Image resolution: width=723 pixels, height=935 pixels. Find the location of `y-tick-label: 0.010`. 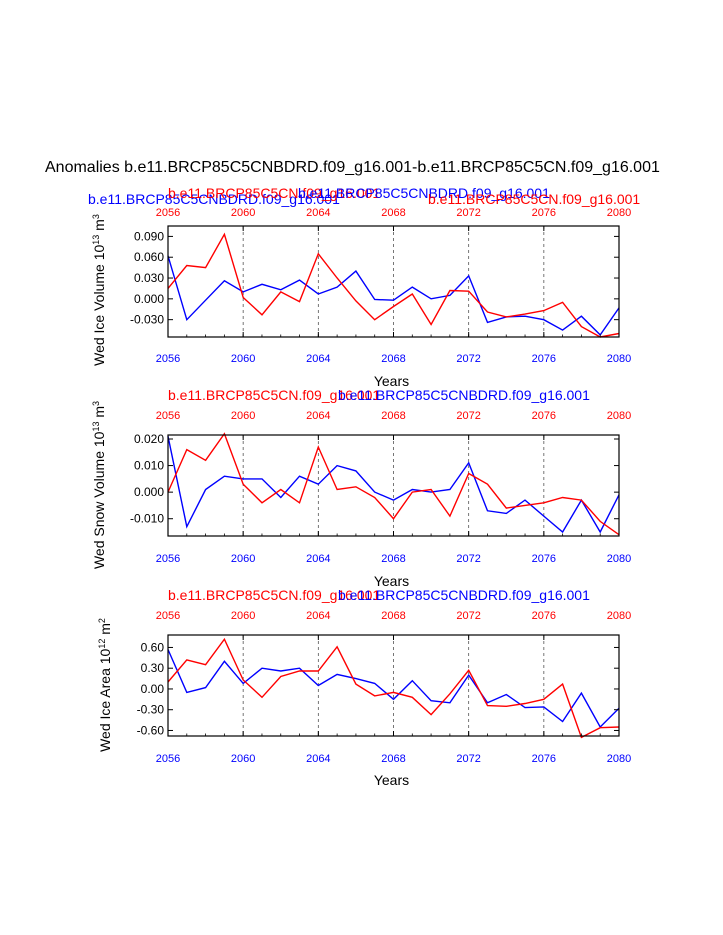

y-tick-label: 0.010 is located at coordinates (149, 466).